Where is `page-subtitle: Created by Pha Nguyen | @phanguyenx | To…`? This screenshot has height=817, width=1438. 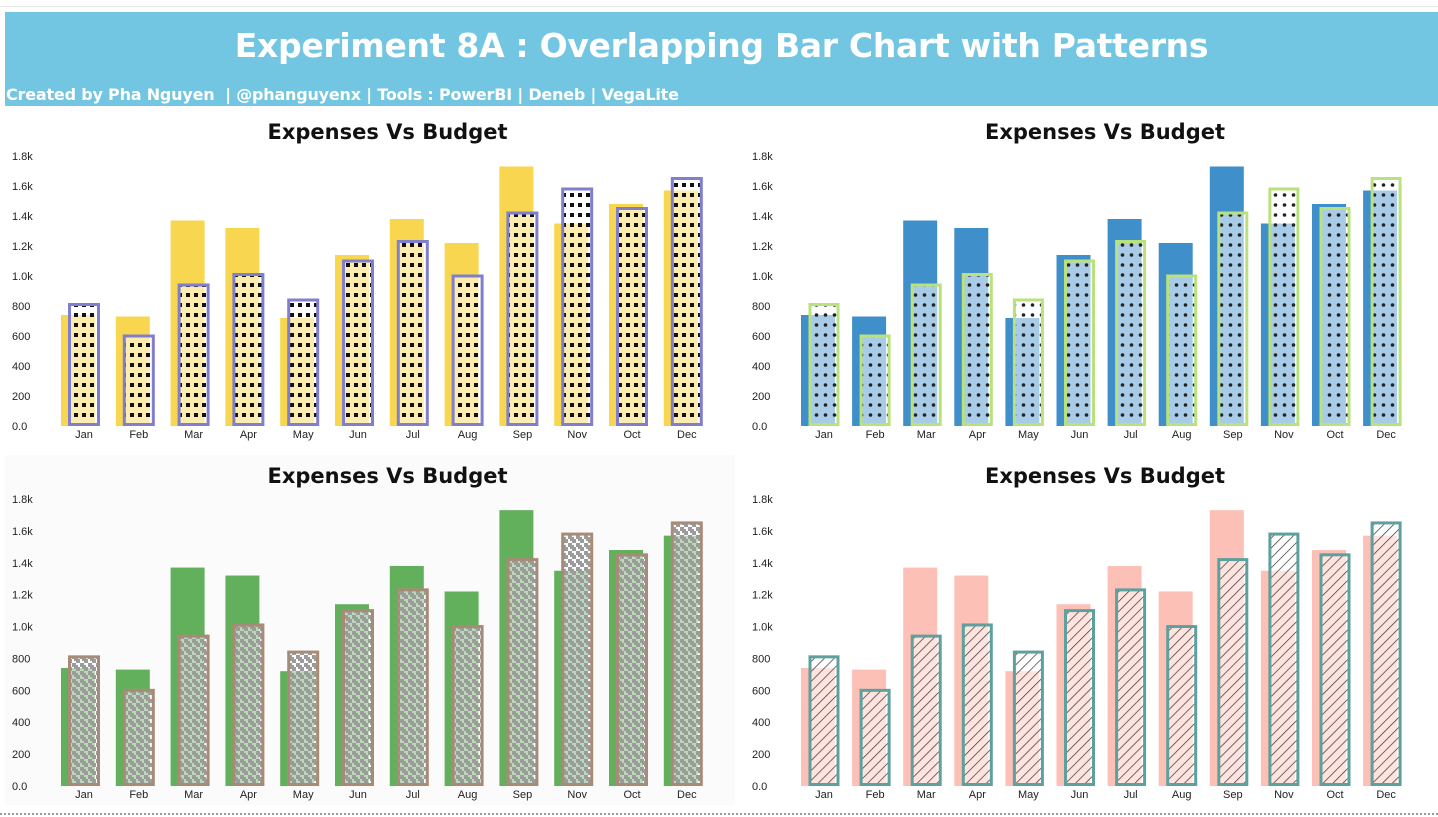
page-subtitle: Created by Pha Nguyen | @phanguyenx | To… is located at coordinates (342, 94).